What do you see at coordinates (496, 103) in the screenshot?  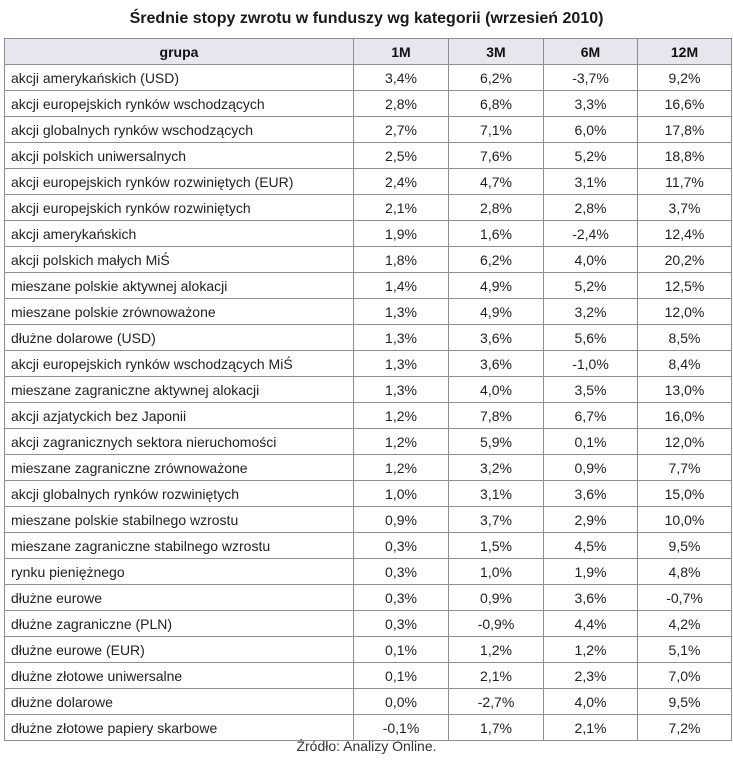 I see `cell-3m: 6,8%` at bounding box center [496, 103].